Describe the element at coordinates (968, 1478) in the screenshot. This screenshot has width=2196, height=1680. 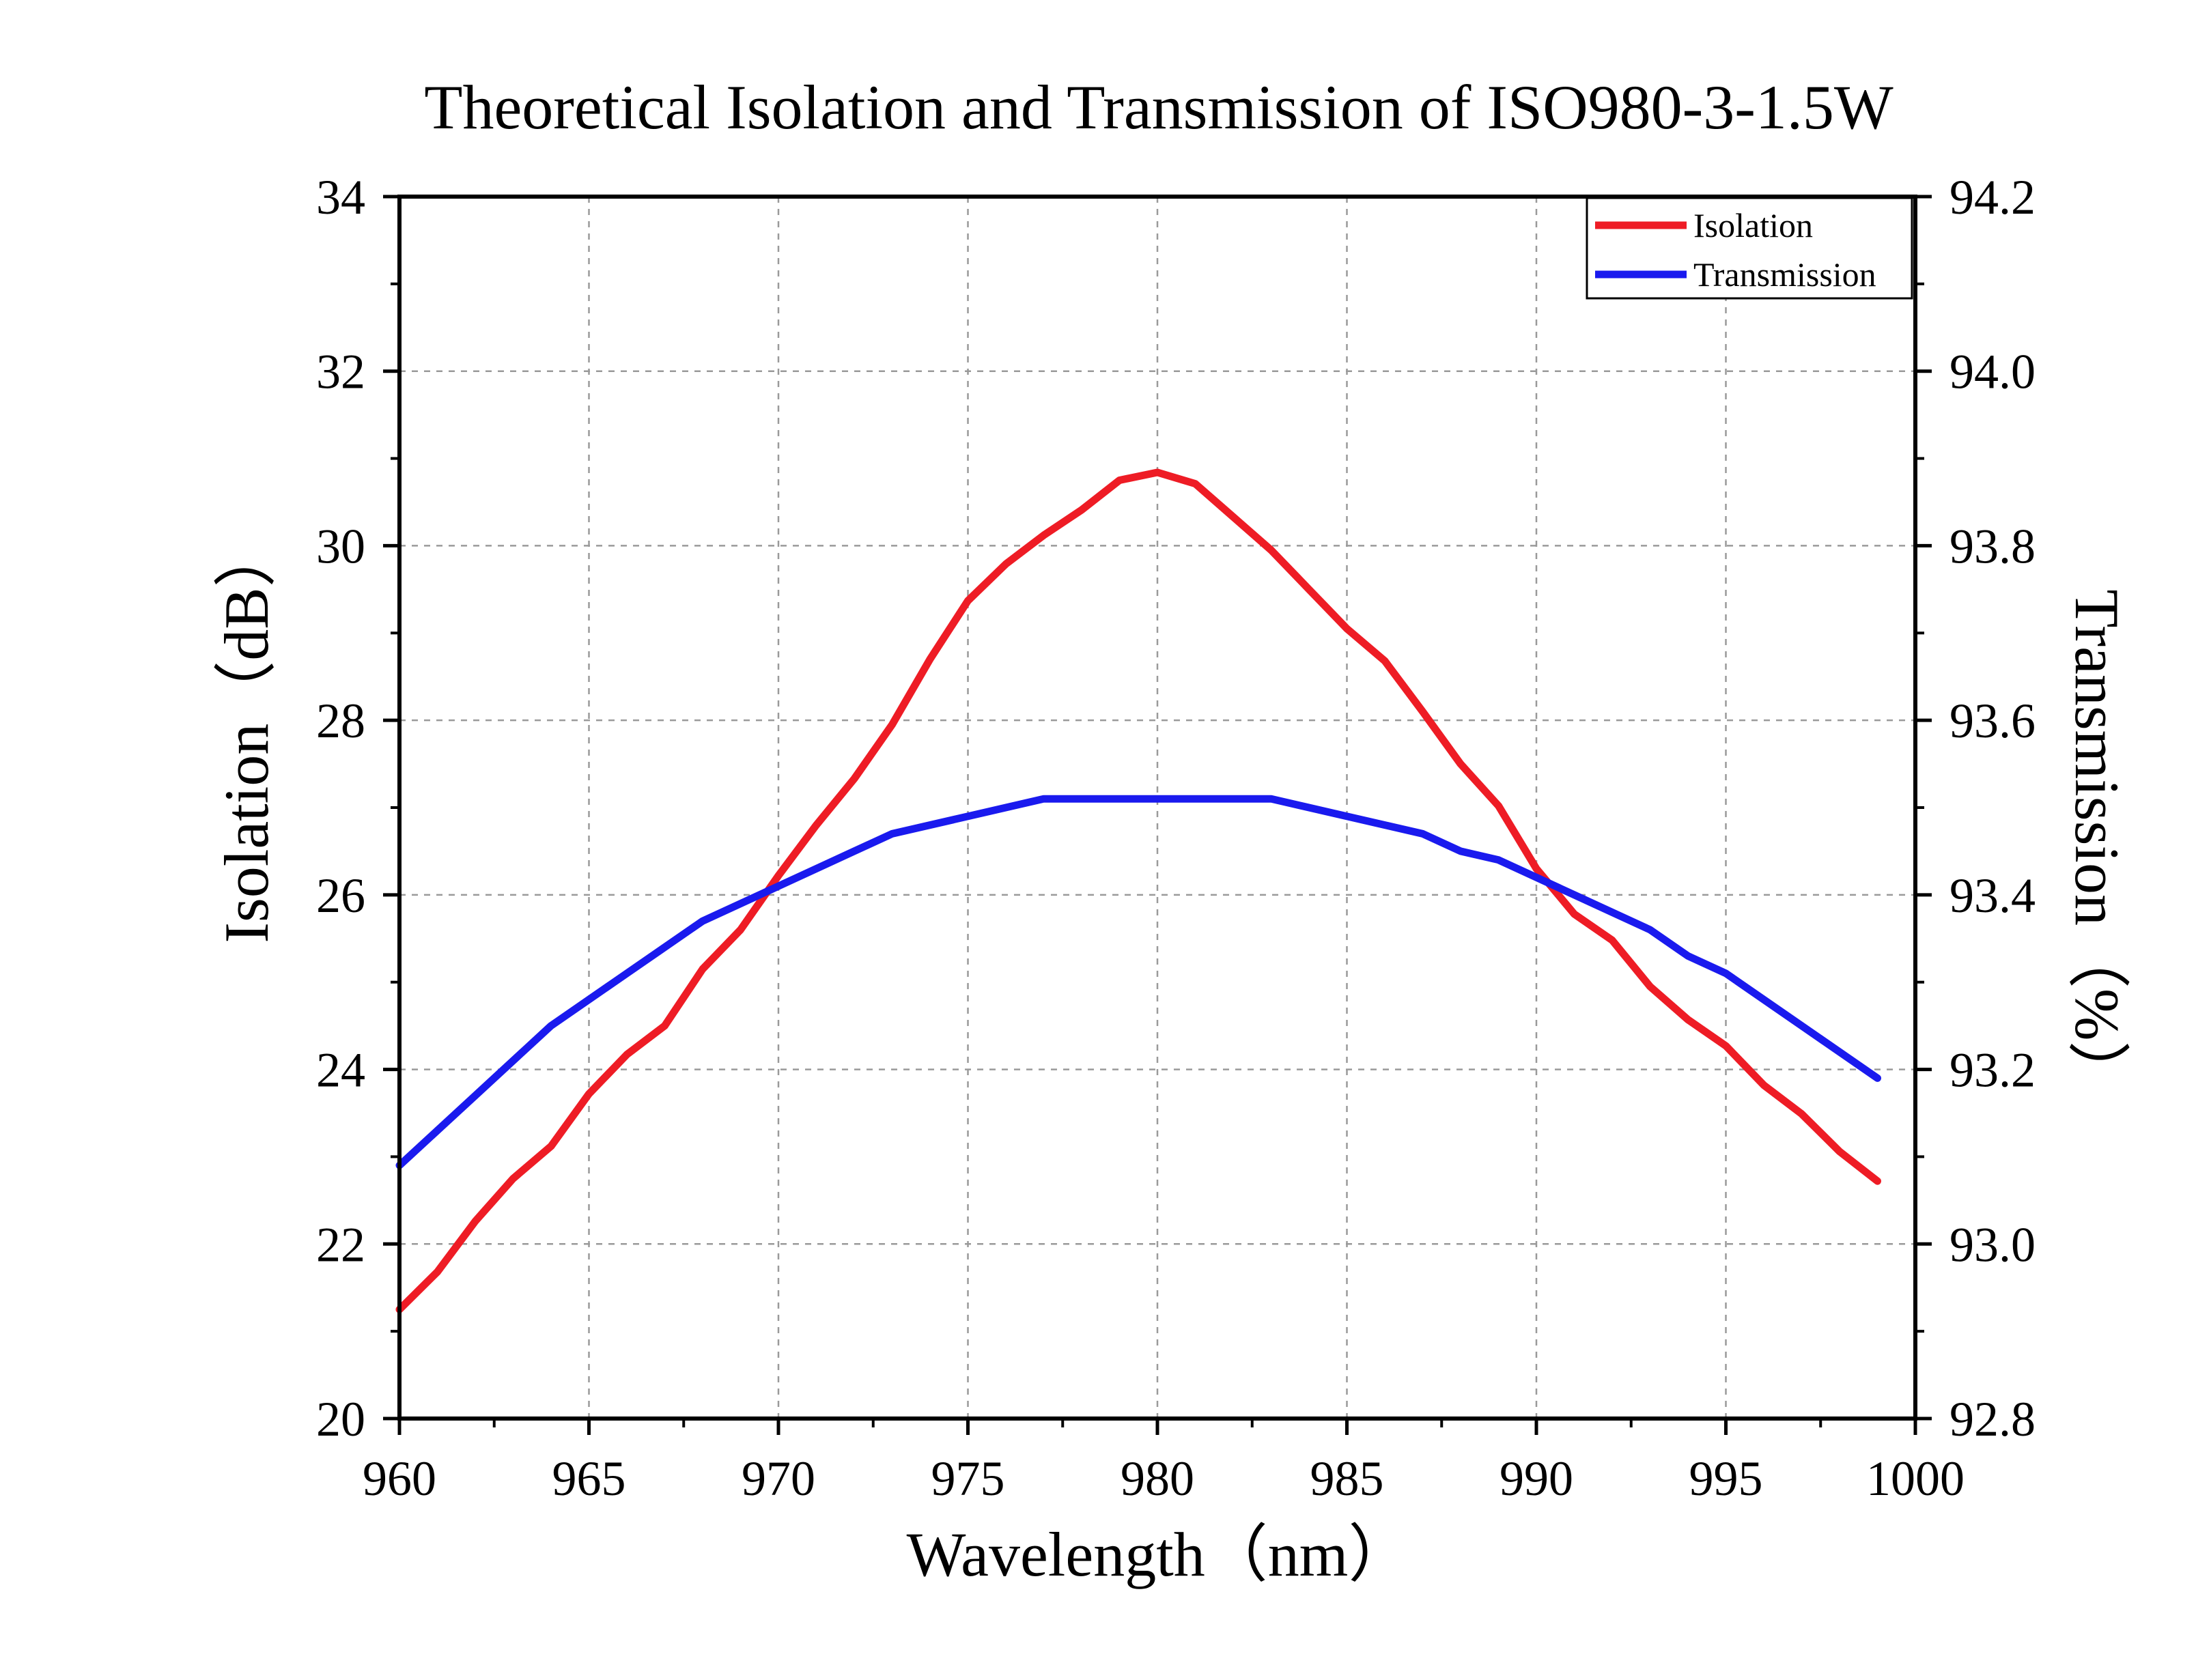
I see `x-tick-label: 975` at that location.